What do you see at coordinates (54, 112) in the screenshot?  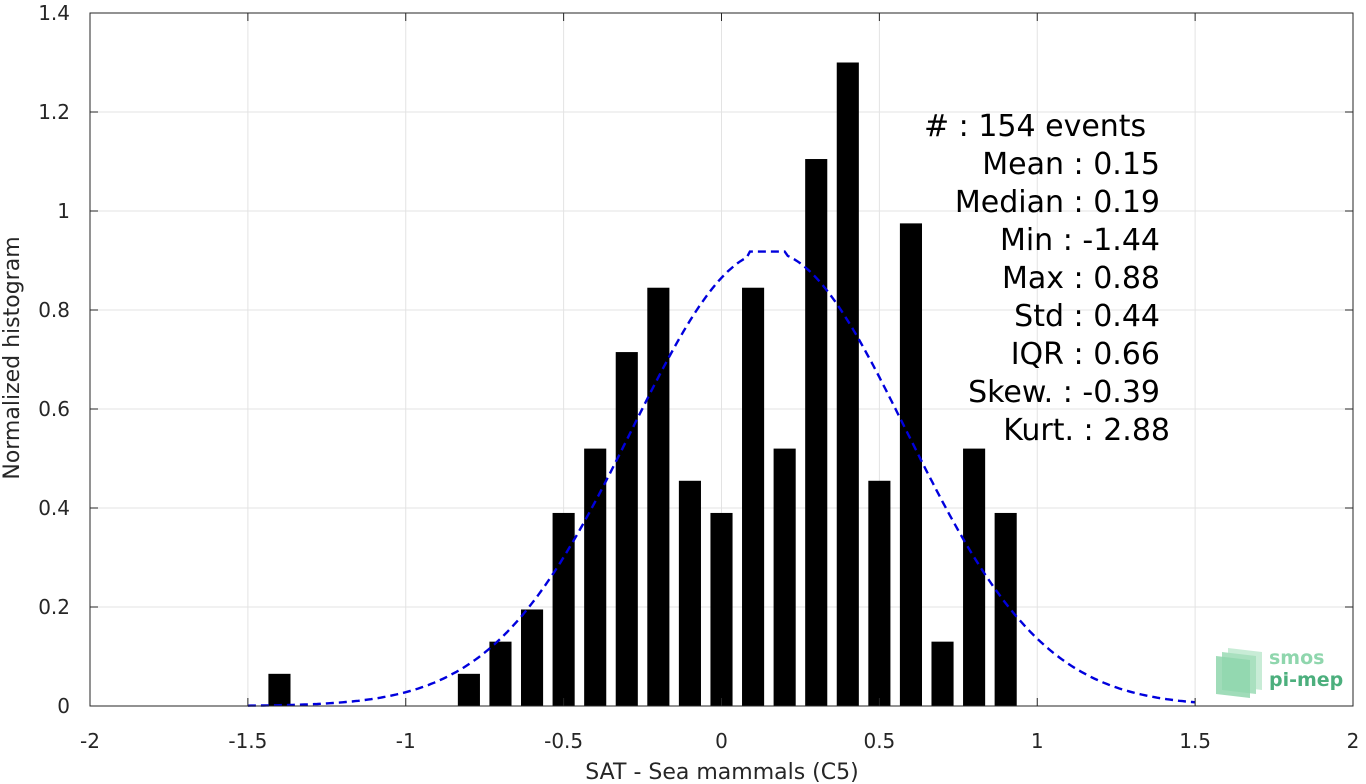 I see `y-tick-label: 1.2` at bounding box center [54, 112].